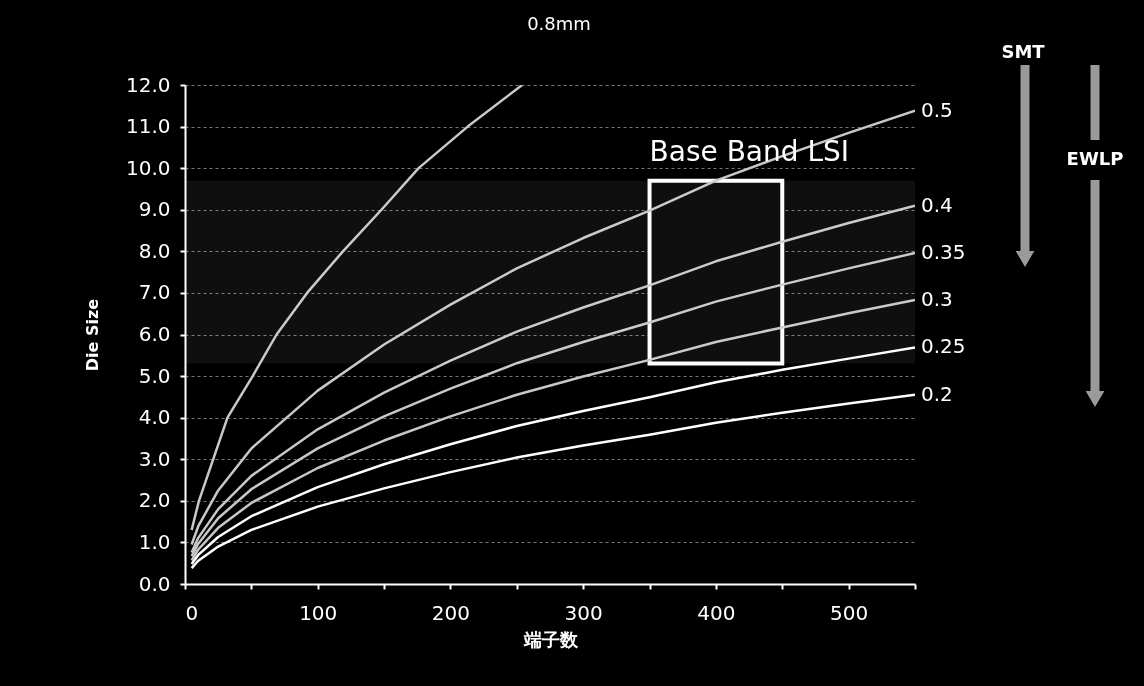 The height and width of the screenshot is (686, 1144). I want to click on series-label: 0.25, so click(943, 346).